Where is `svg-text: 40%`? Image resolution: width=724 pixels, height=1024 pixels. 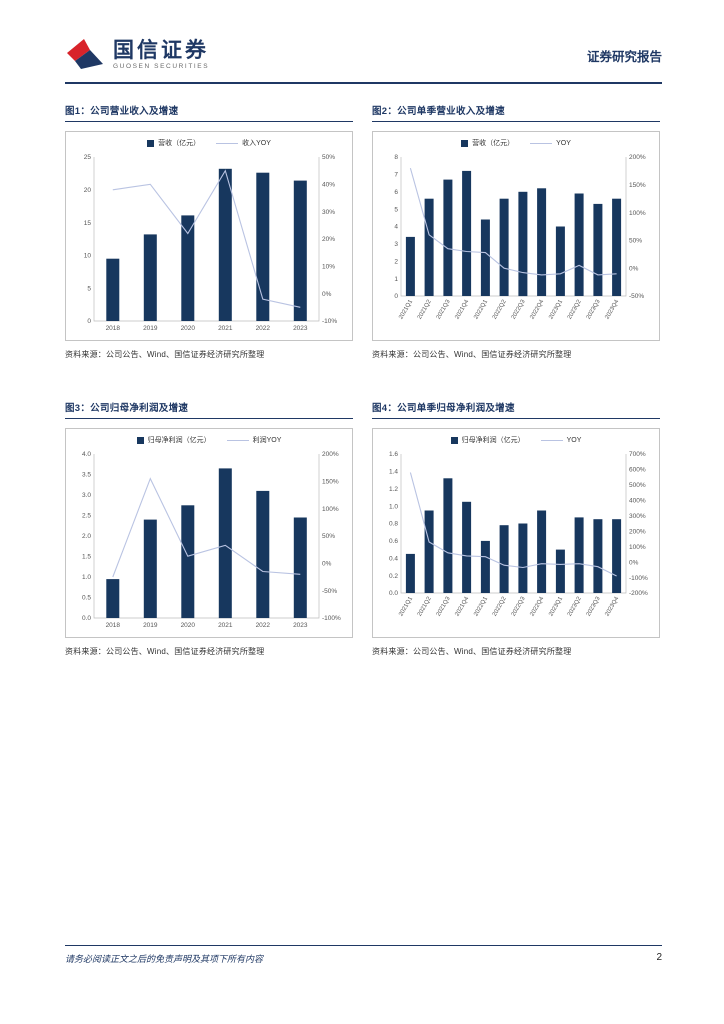 svg-text: 40% is located at coordinates (328, 185).